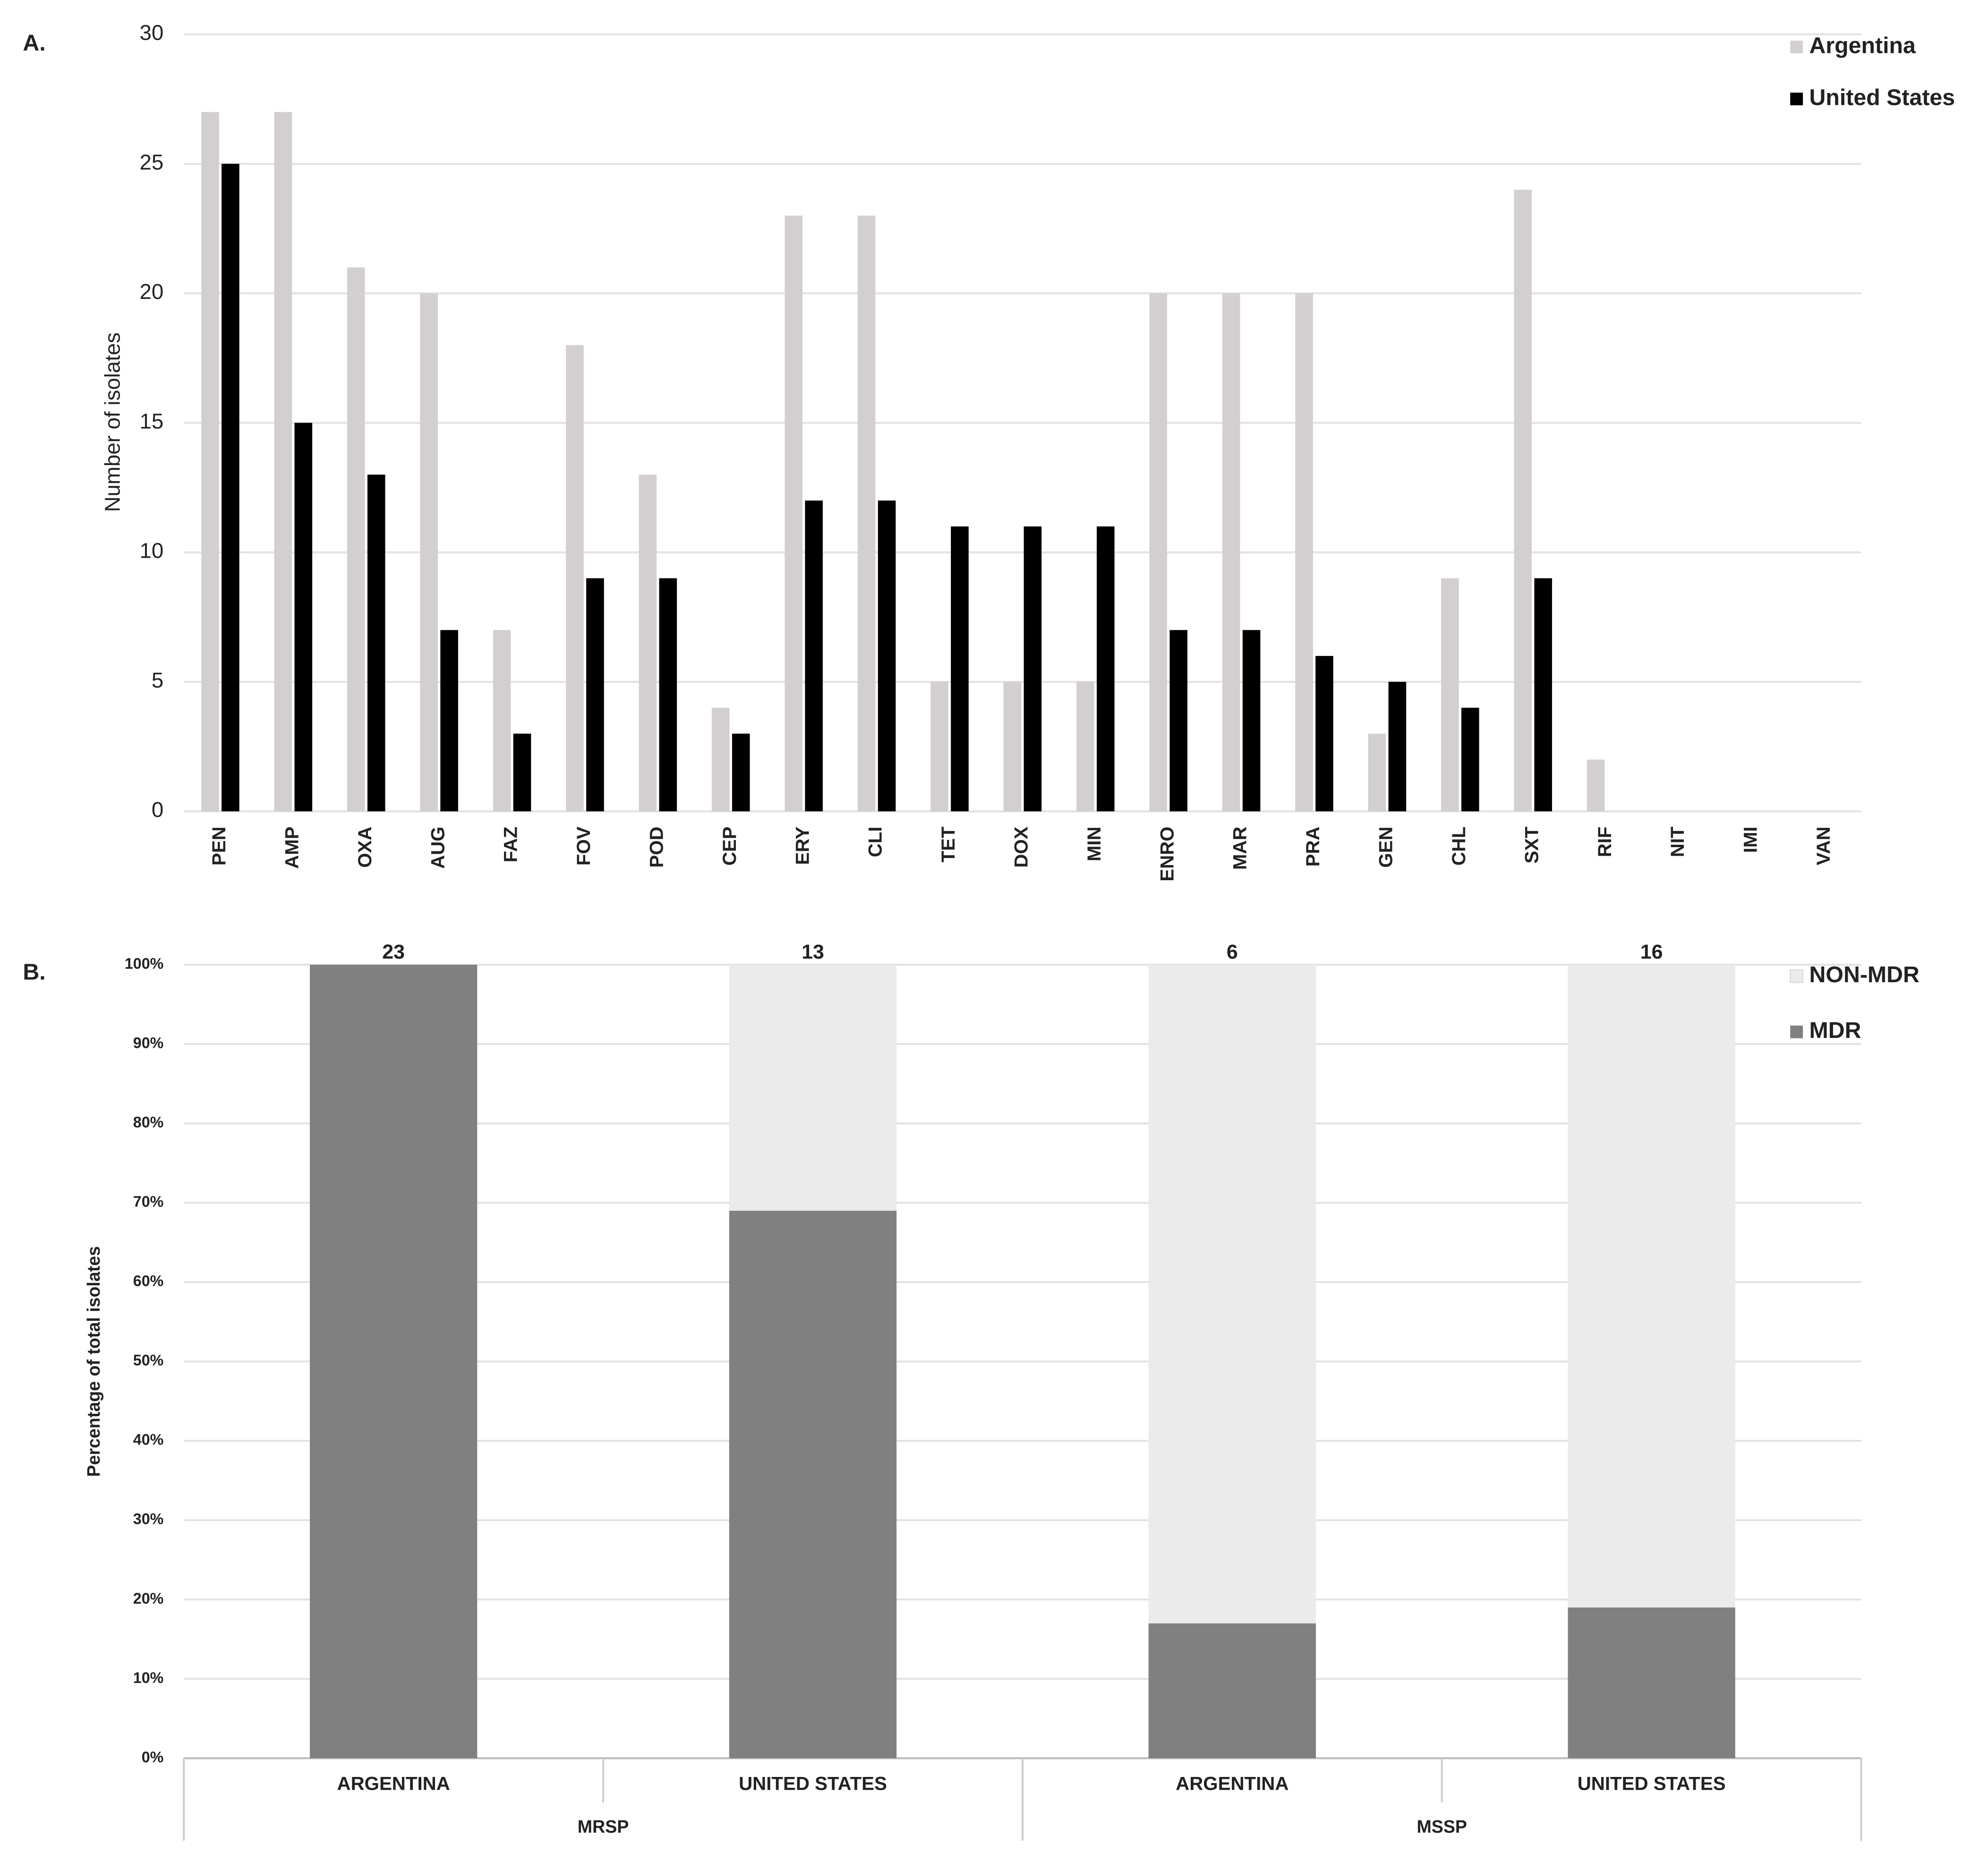 The image size is (1988, 1861). Describe the element at coordinates (148, 1519) in the screenshot. I see `y-tick-label: 30%` at that location.